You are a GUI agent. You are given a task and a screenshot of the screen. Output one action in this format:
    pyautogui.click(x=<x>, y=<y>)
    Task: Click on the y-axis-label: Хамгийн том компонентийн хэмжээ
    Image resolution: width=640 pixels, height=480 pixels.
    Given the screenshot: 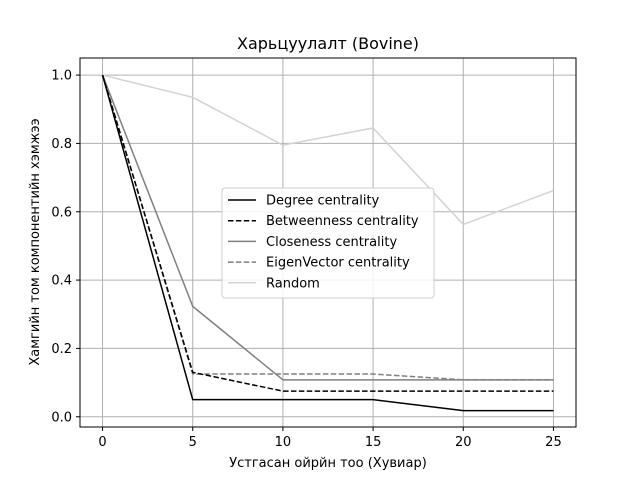 What is the action you would take?
    pyautogui.click(x=35, y=241)
    